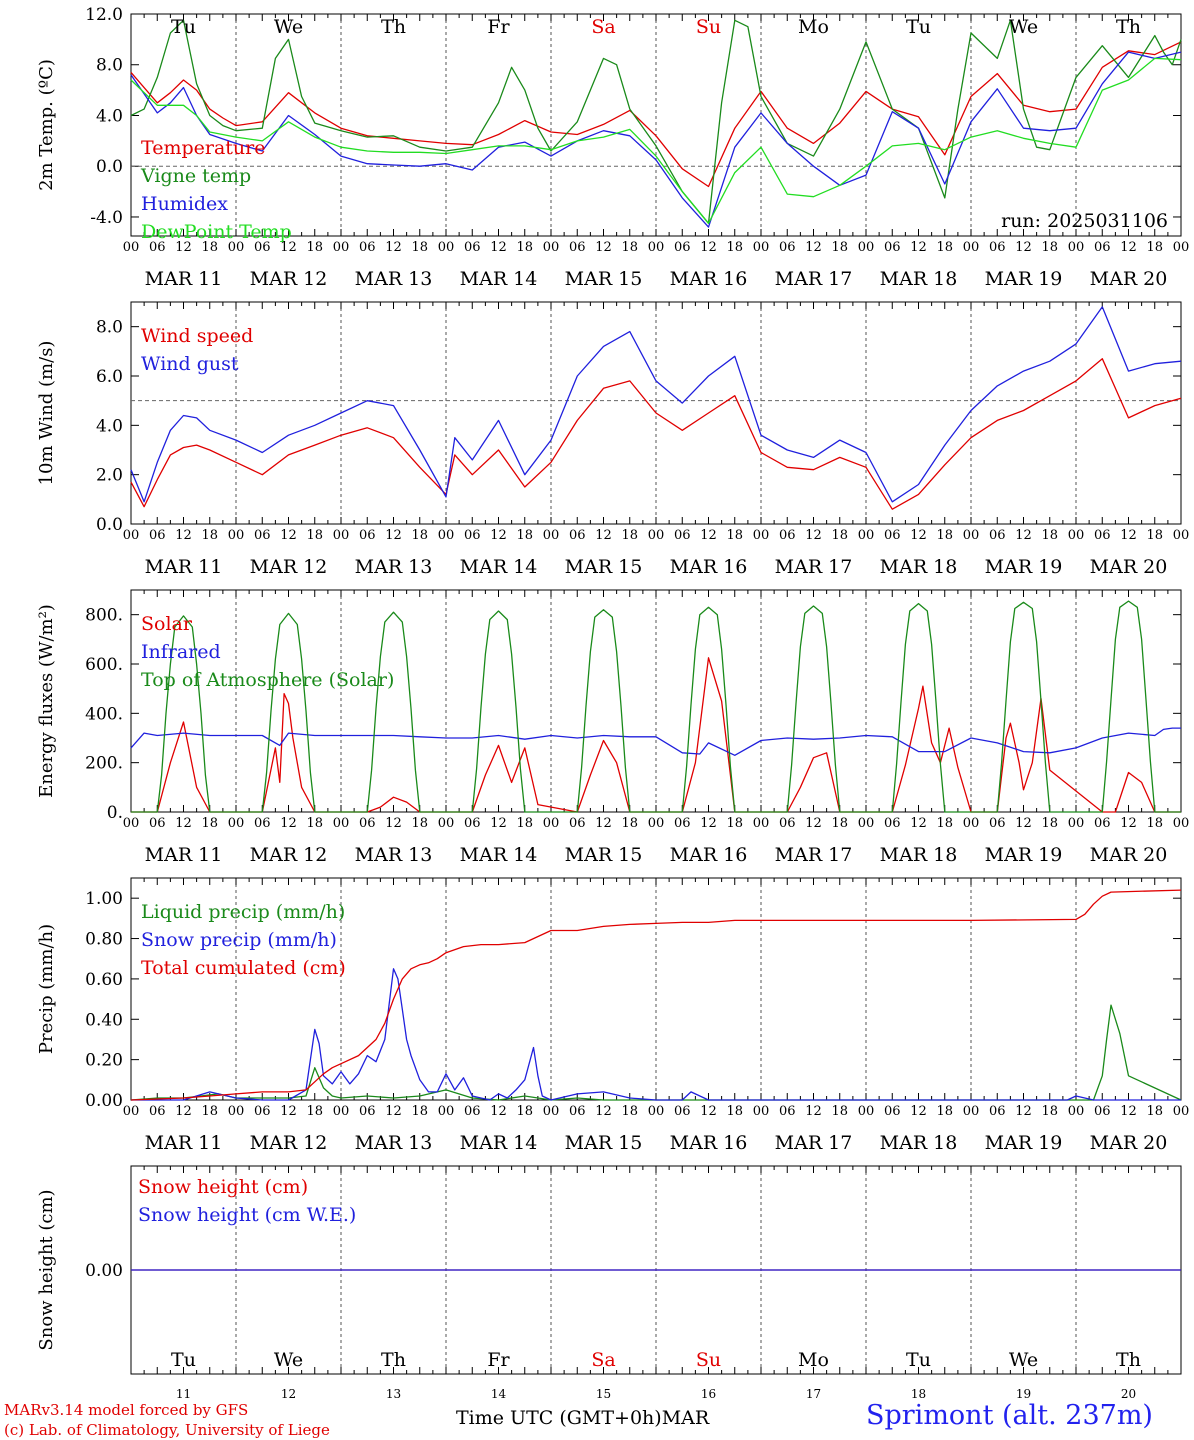  Describe the element at coordinates (1129, 855) in the screenshot. I see `date-label: MAR 20` at that location.